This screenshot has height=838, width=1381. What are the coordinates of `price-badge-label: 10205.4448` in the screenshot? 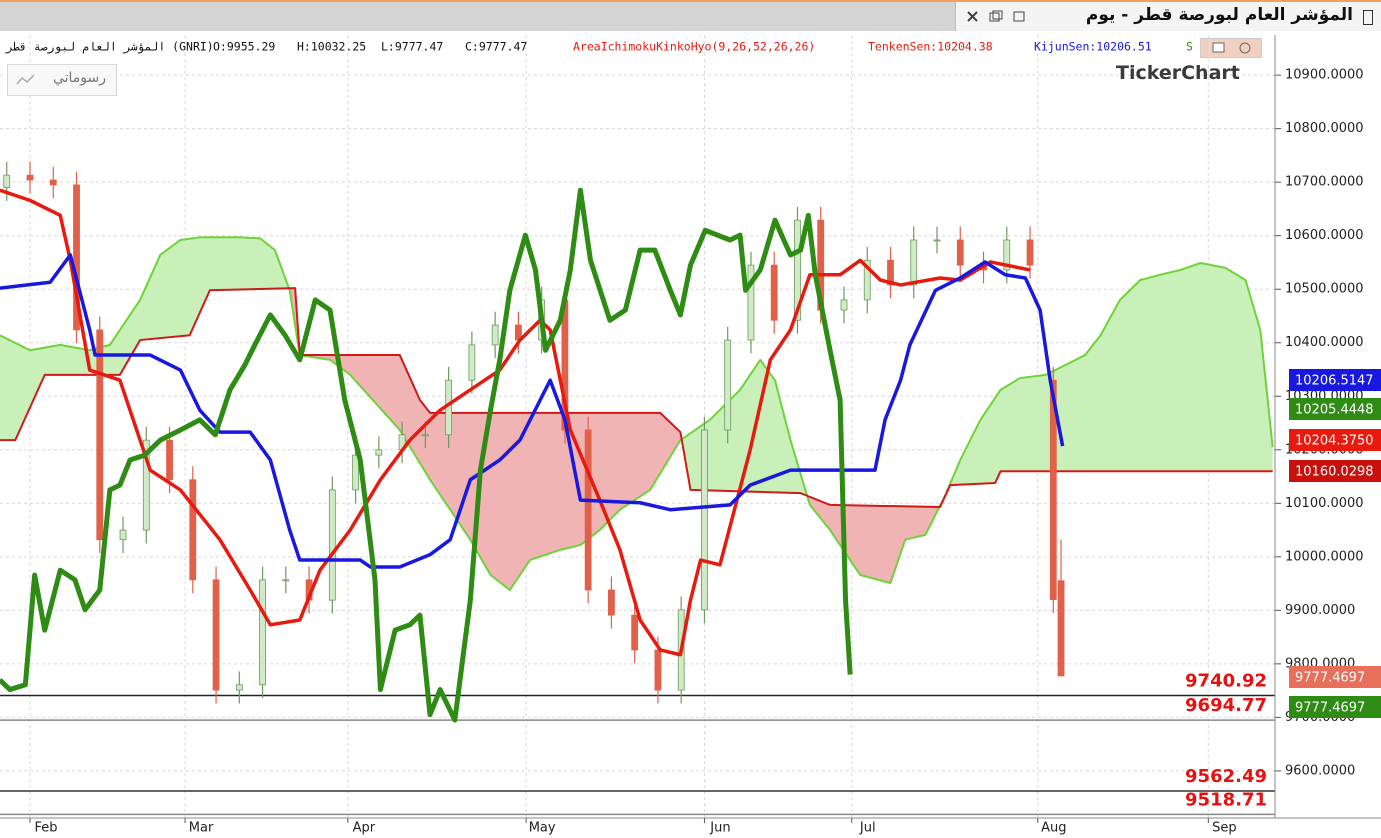 It's located at (1334, 410).